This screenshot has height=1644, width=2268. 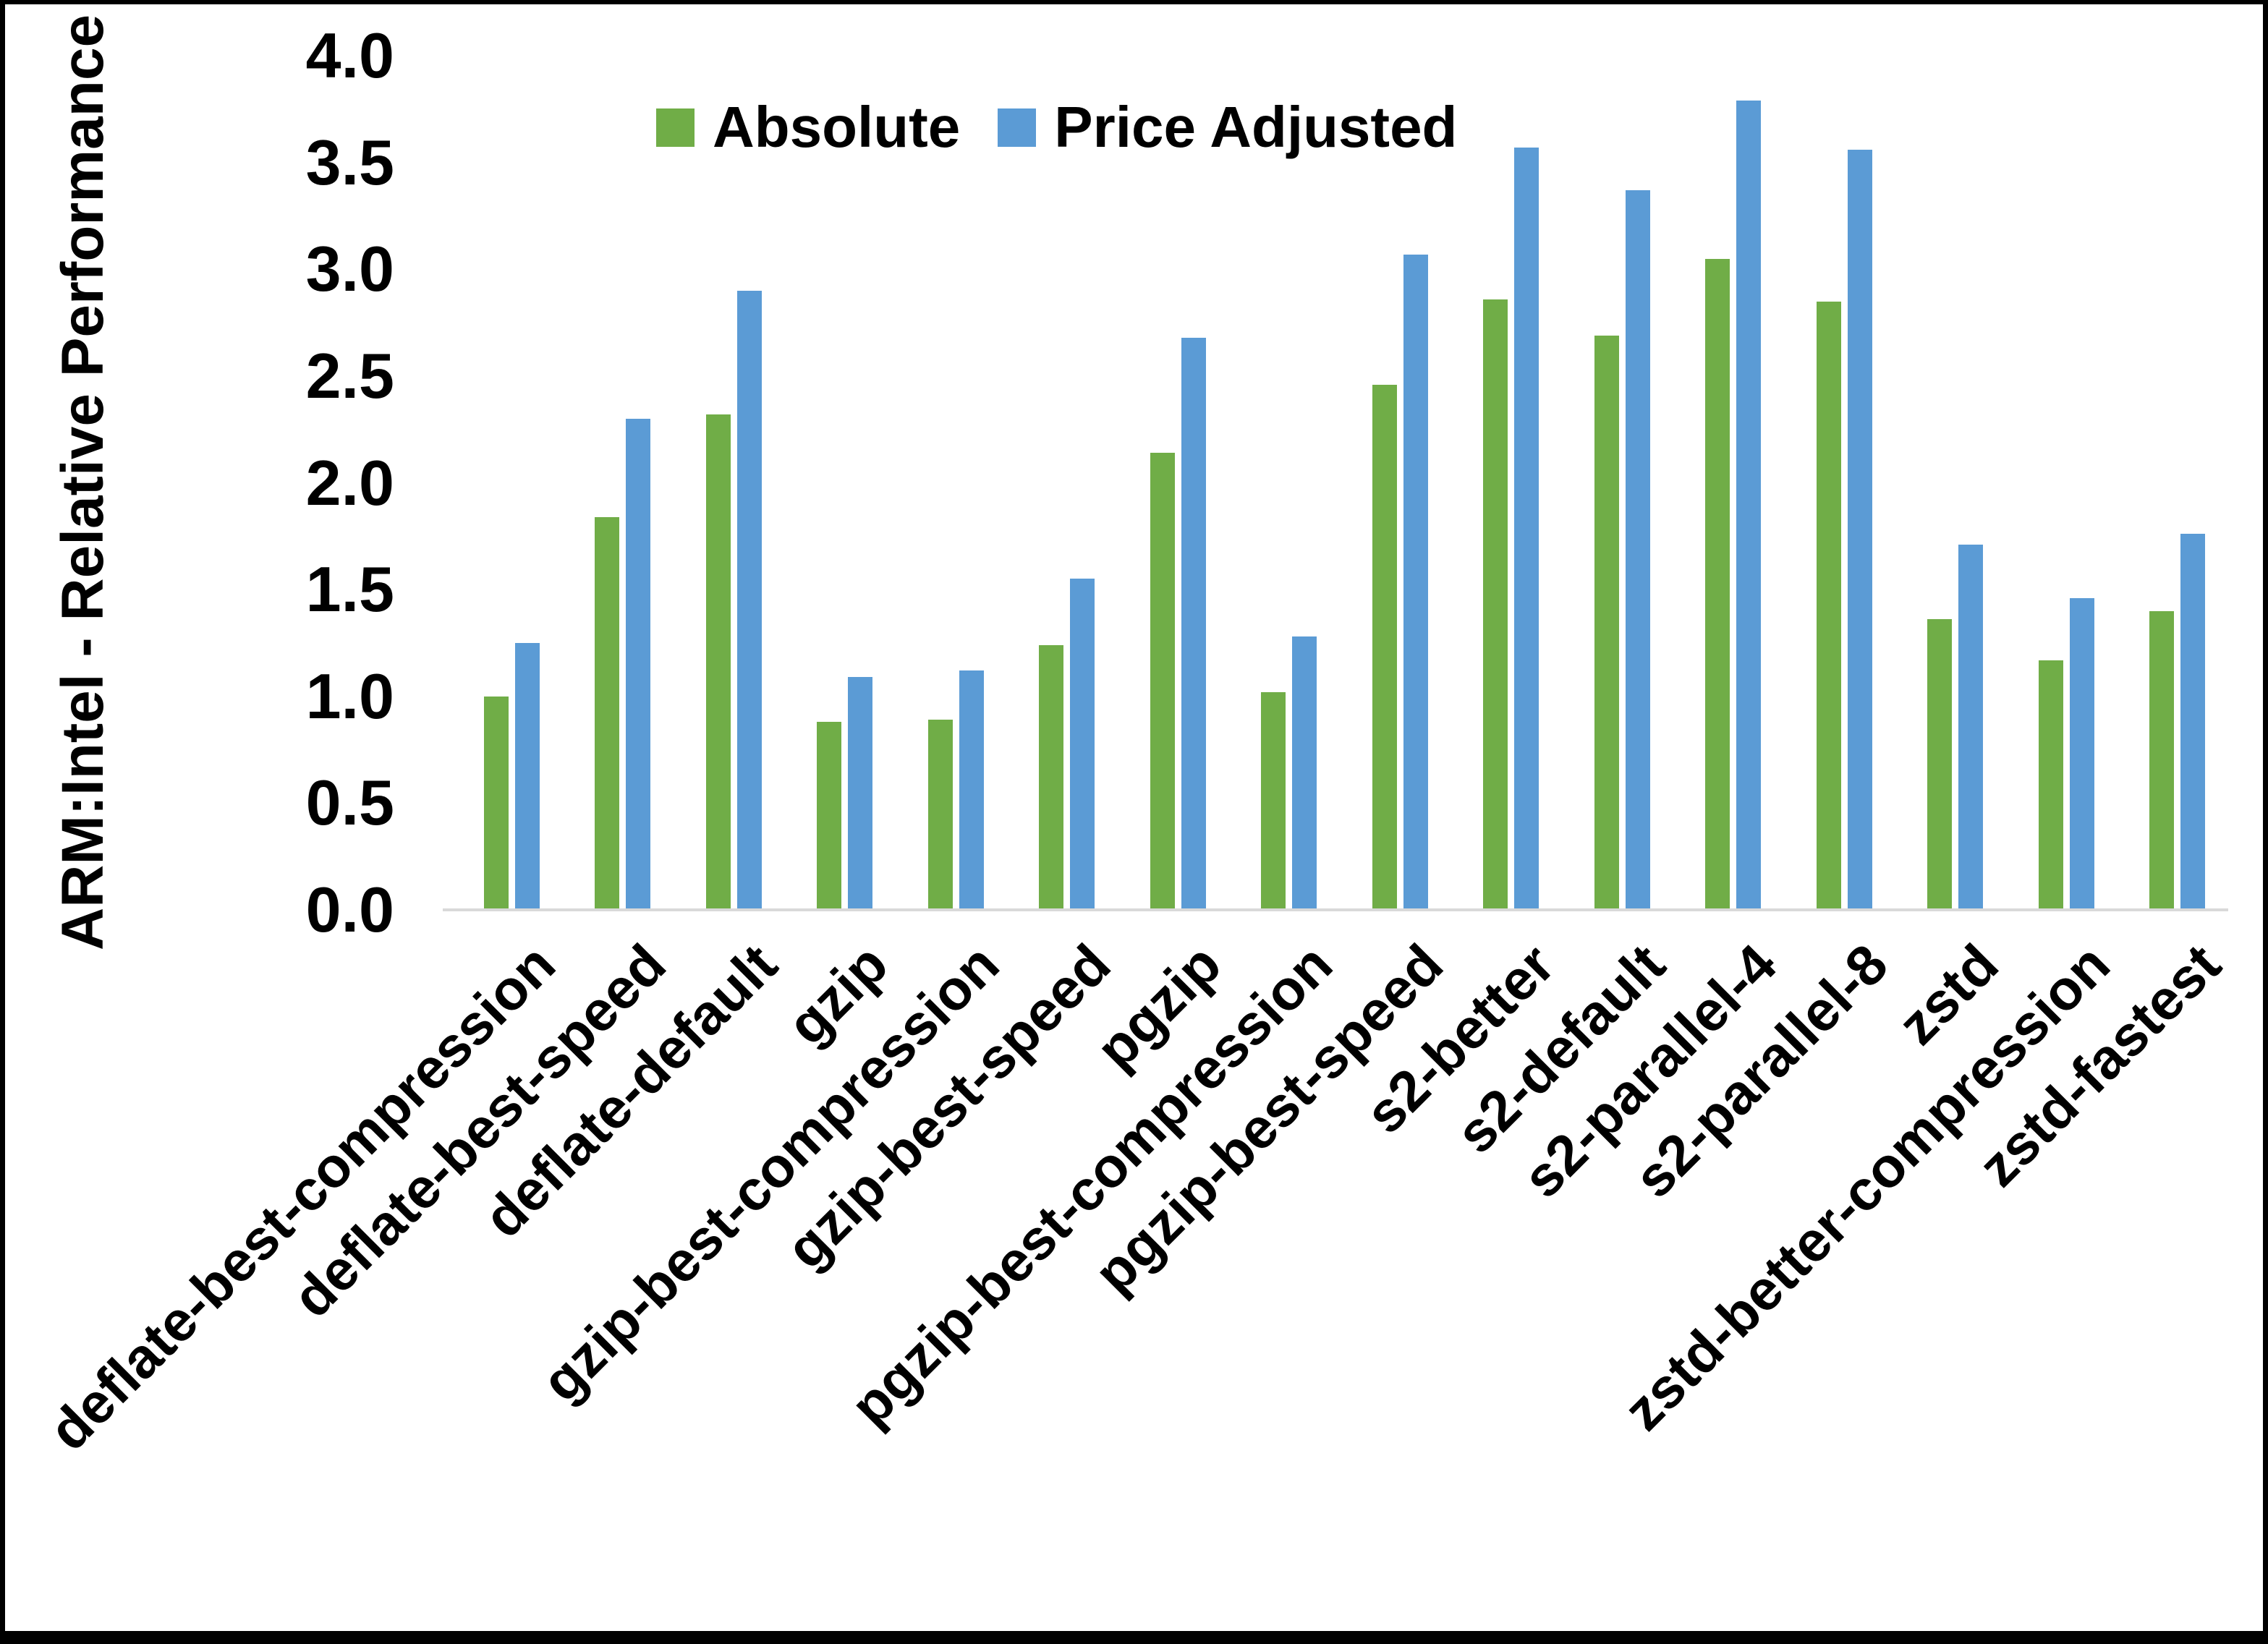 What do you see at coordinates (349, 696) in the screenshot?
I see `y-tick-label-1.0: 1.0` at bounding box center [349, 696].